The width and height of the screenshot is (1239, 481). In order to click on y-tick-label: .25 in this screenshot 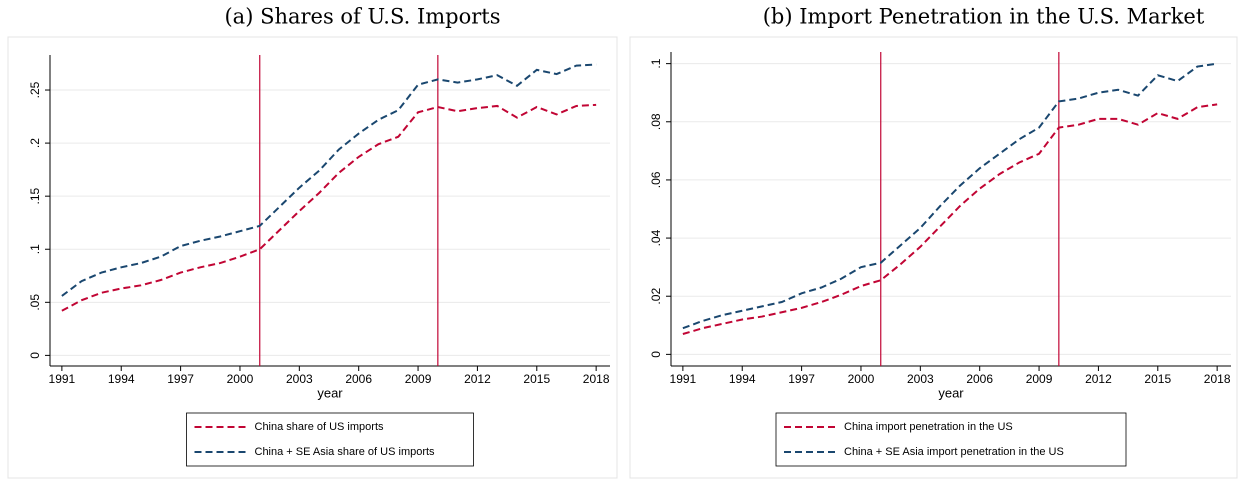, I will do `click(35, 89)`.